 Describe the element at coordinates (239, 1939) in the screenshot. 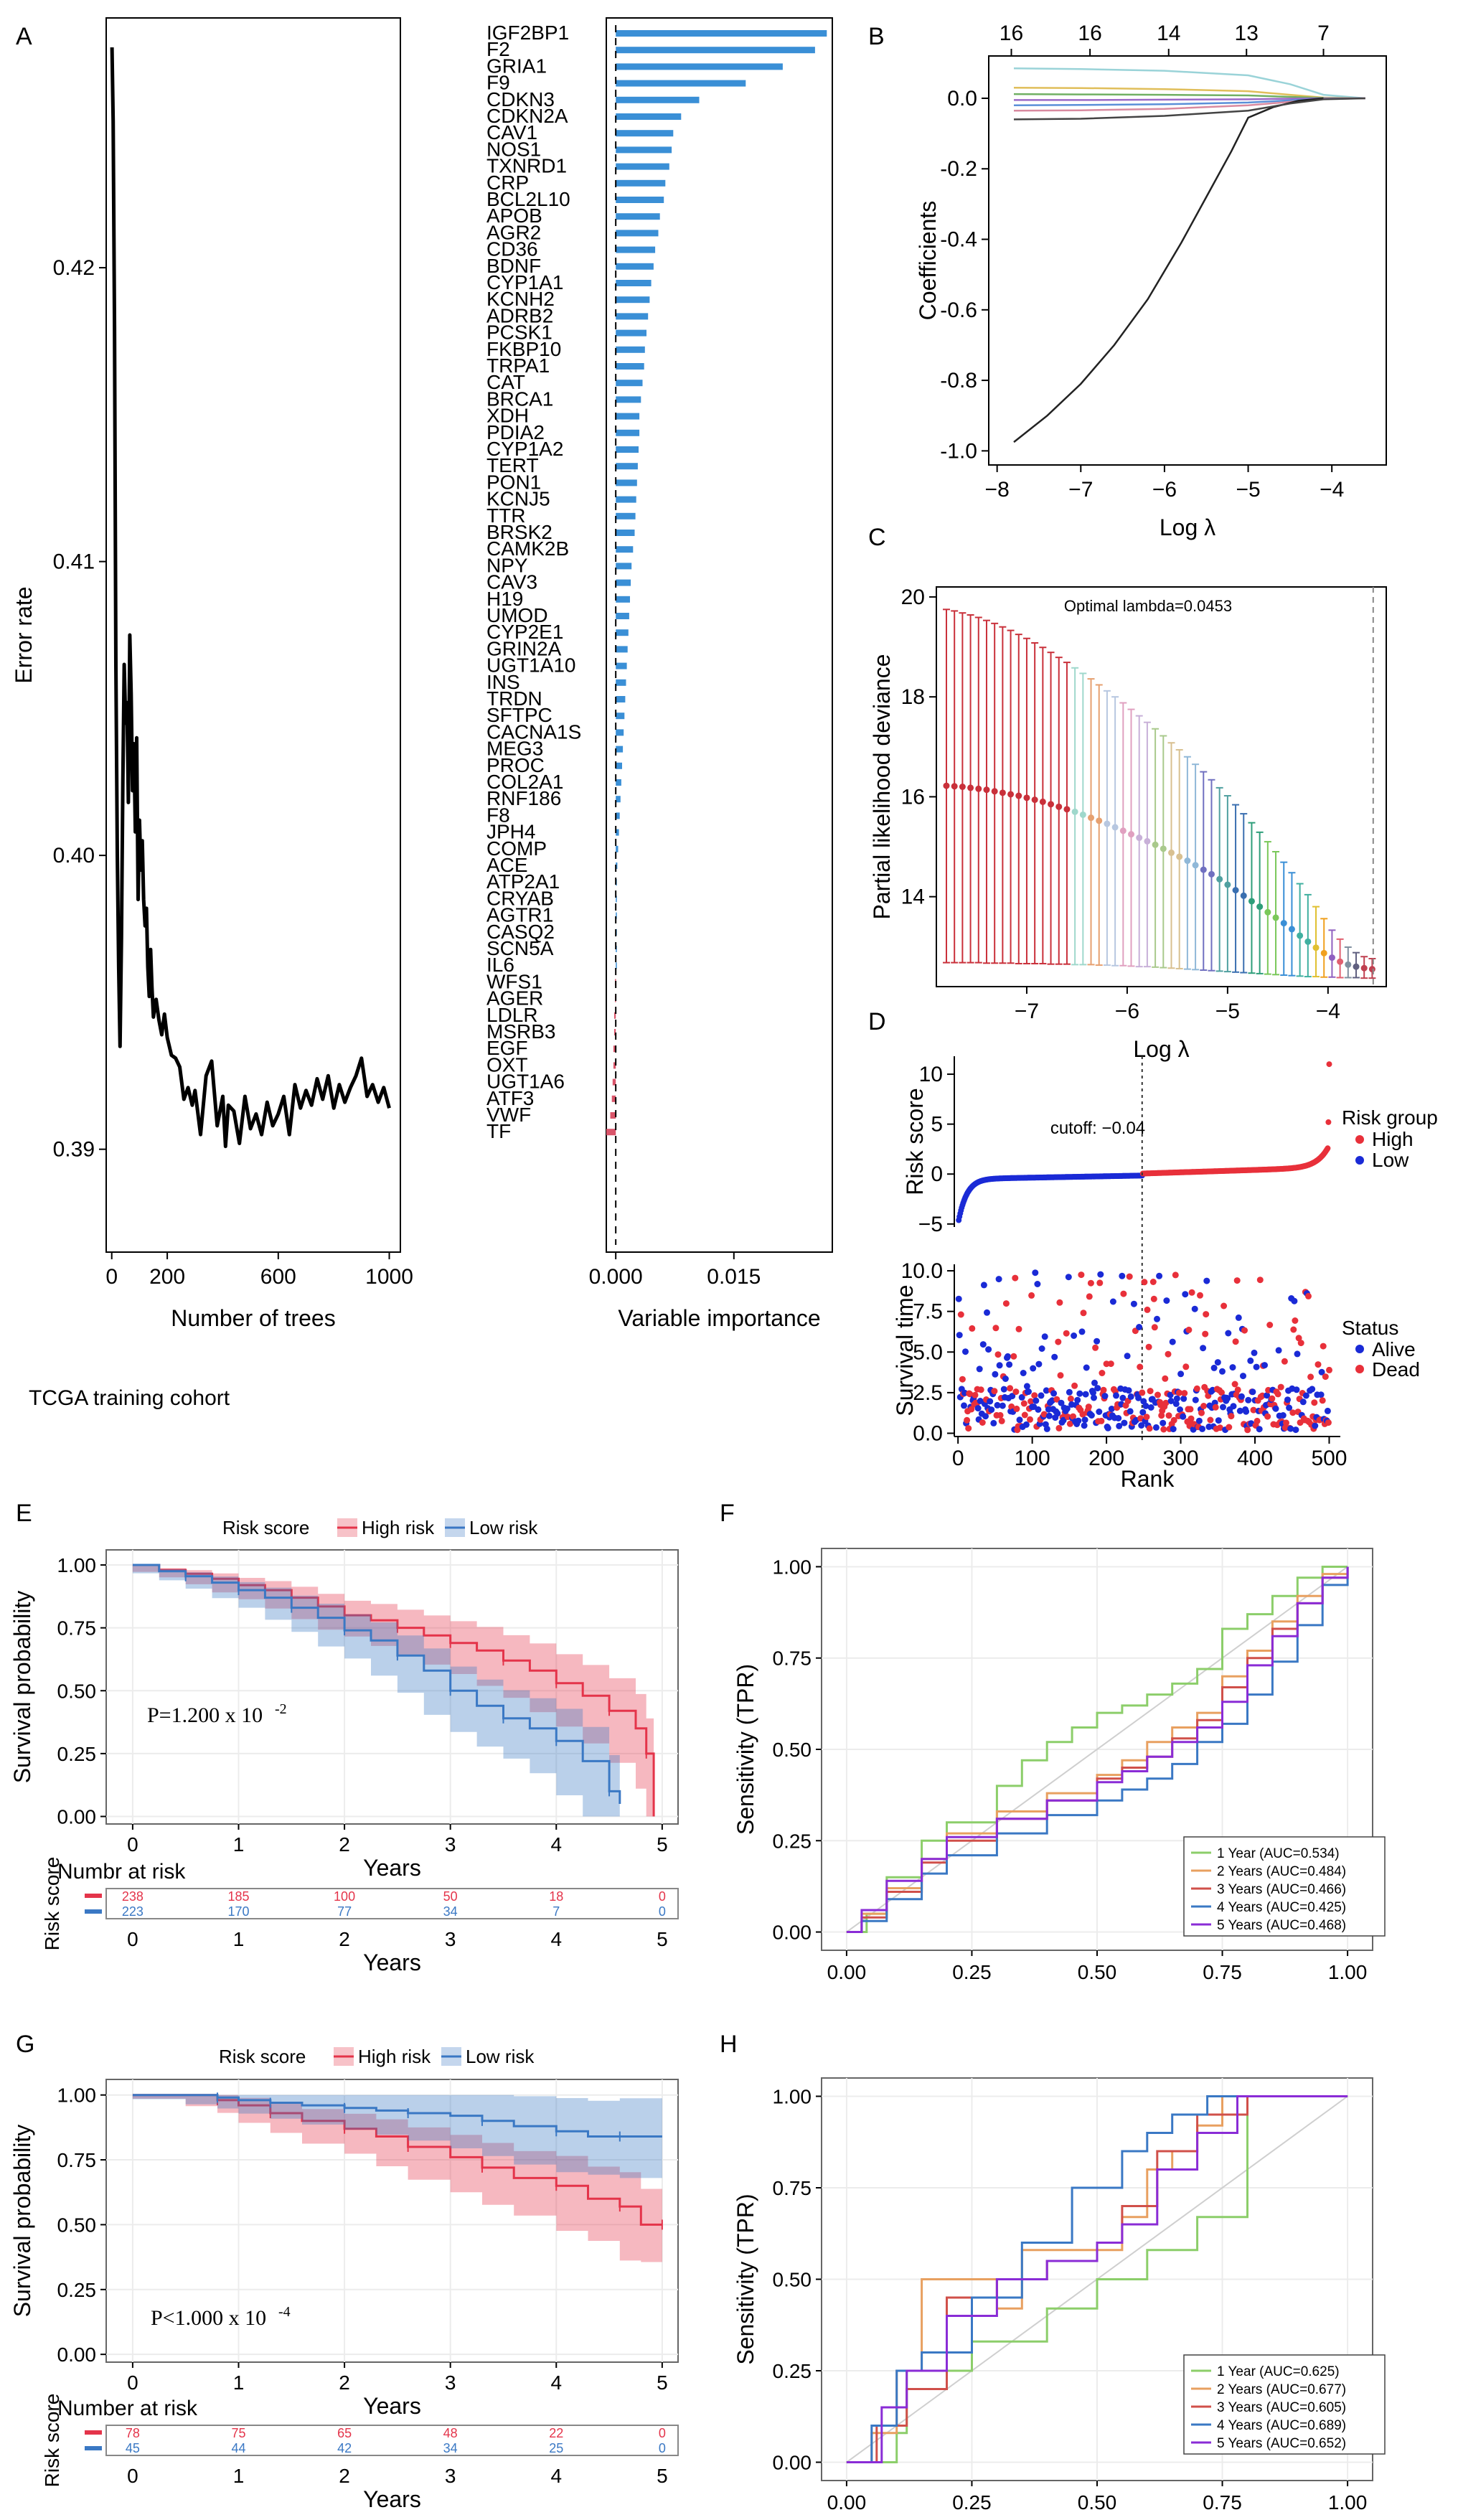

I see `risk-table-x-tick: 1` at that location.